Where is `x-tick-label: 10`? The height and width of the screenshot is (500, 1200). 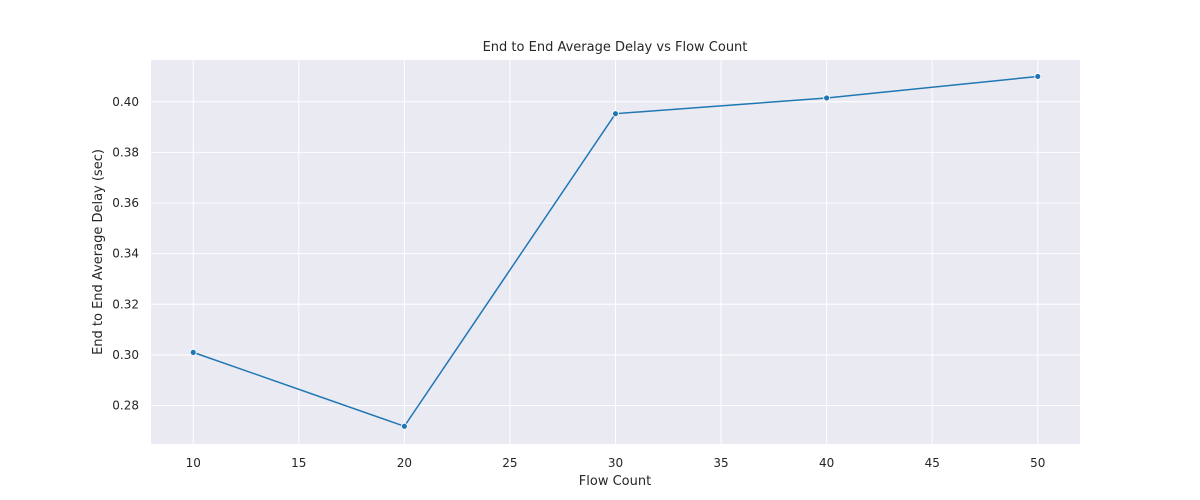
x-tick-label: 10 is located at coordinates (193, 463).